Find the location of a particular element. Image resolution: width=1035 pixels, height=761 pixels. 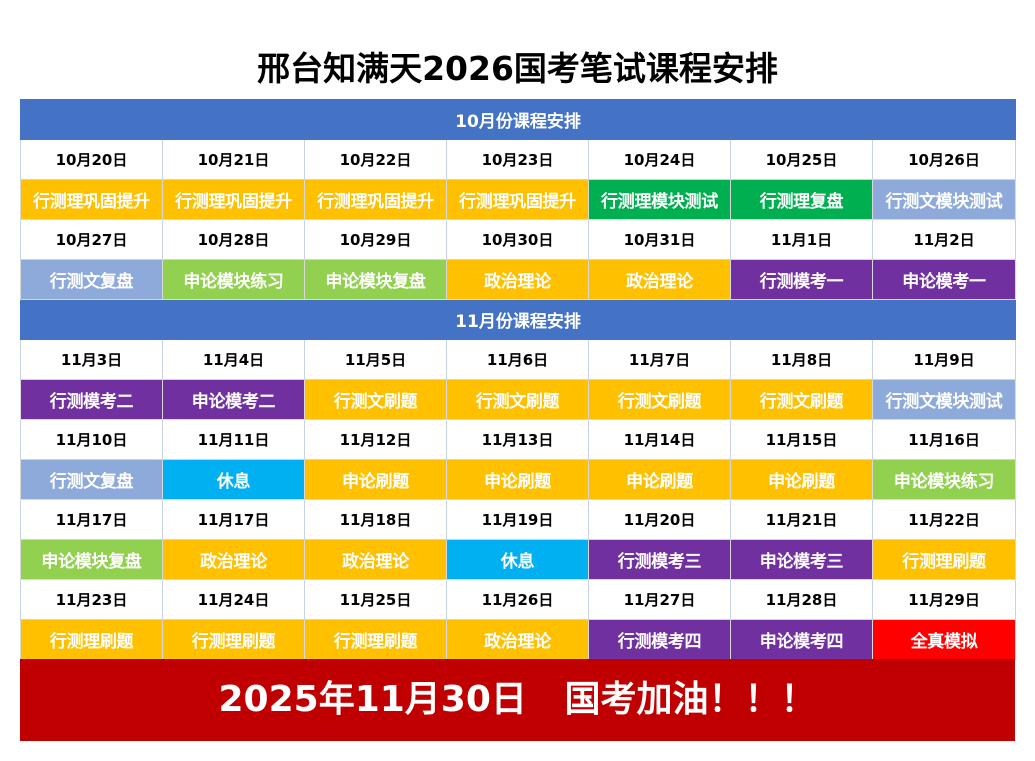

date-cell: 10月22日 is located at coordinates (375, 159).